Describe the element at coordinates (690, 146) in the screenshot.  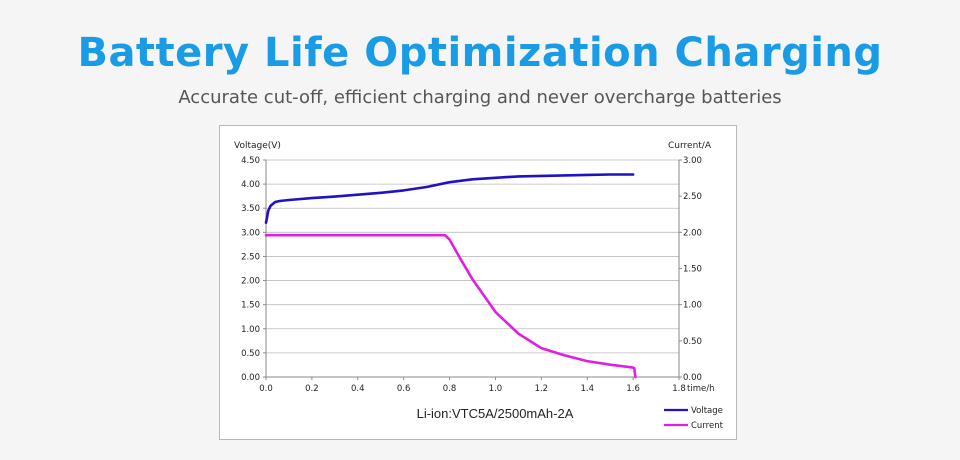
I see `right-axis-title: Current/A` at that location.